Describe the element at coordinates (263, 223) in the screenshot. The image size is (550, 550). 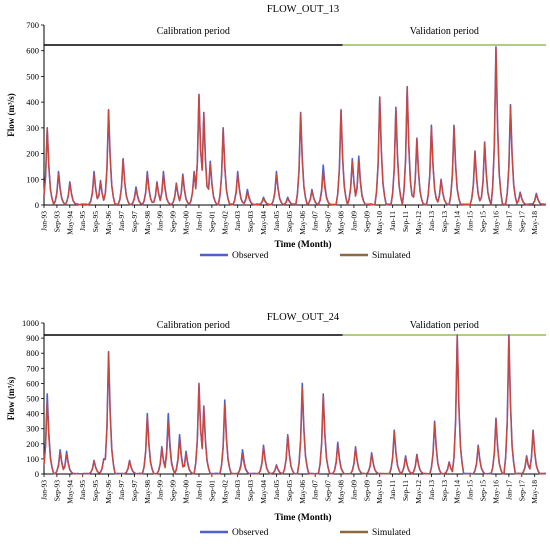
I see `x-tick-label: May-04` at that location.